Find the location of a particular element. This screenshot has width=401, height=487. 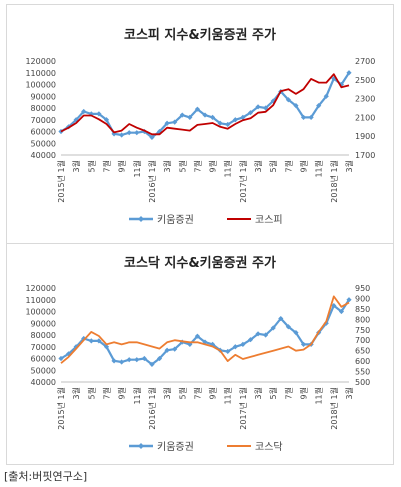

right-axis-tick: 2100 is located at coordinates (365, 117).